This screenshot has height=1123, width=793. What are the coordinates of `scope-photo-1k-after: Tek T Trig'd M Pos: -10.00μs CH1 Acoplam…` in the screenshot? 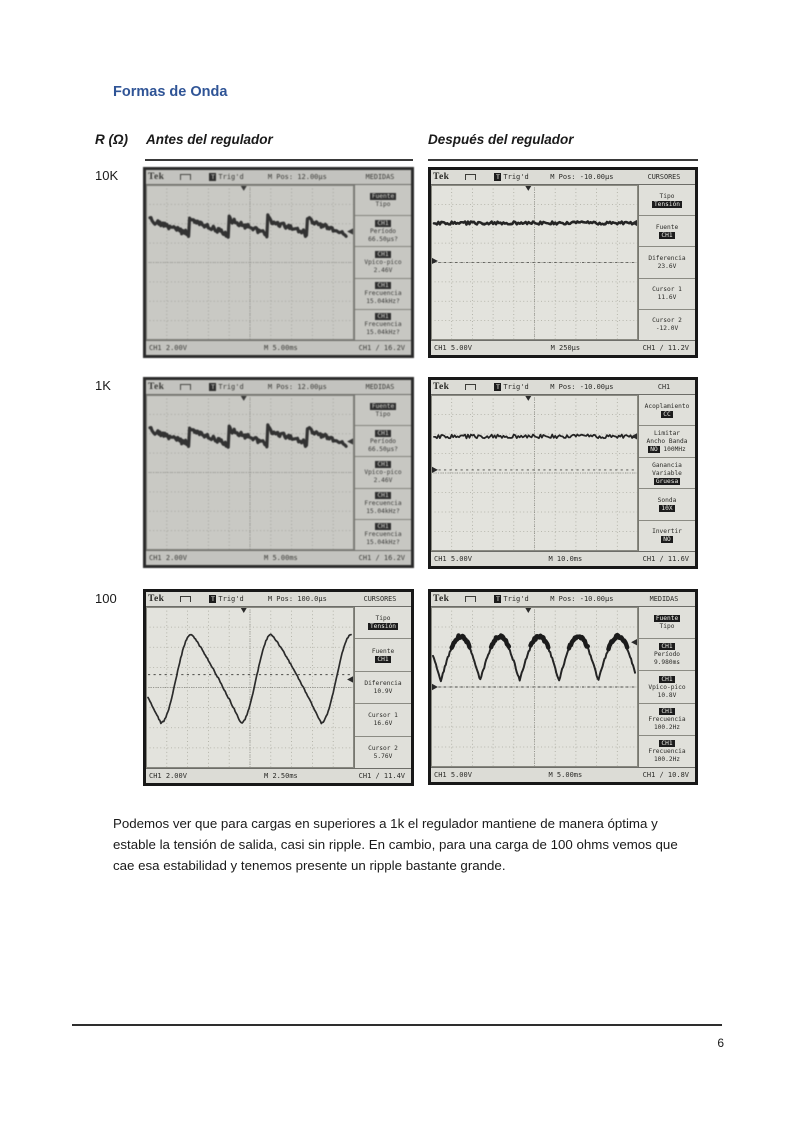 It's located at (563, 473).